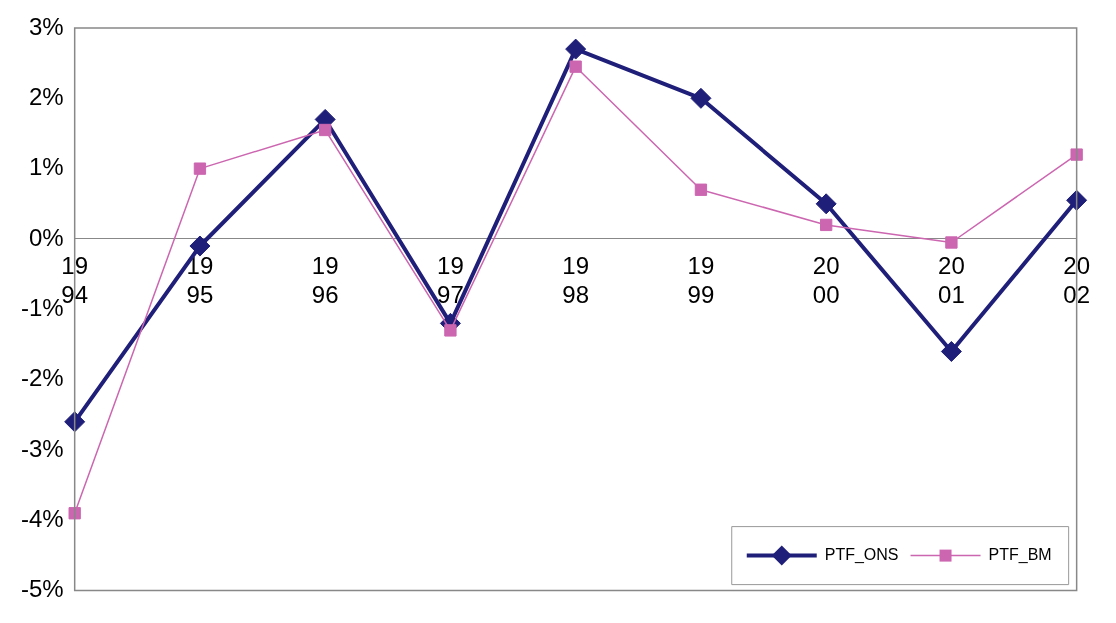 This screenshot has width=1116, height=623. What do you see at coordinates (46, 26) in the screenshot?
I see `y-tick-label: 3%` at bounding box center [46, 26].